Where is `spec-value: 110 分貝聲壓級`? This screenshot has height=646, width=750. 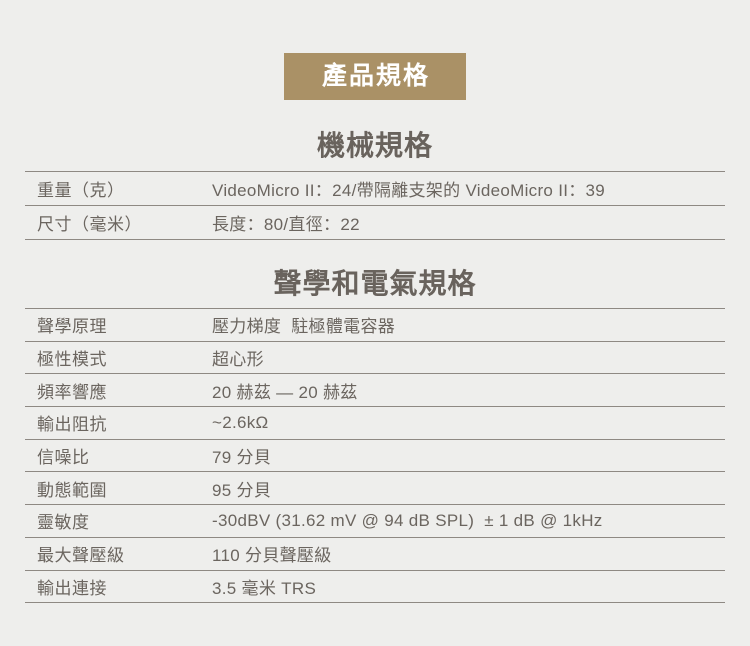 spec-value: 110 分貝聲壓級 is located at coordinates (272, 556).